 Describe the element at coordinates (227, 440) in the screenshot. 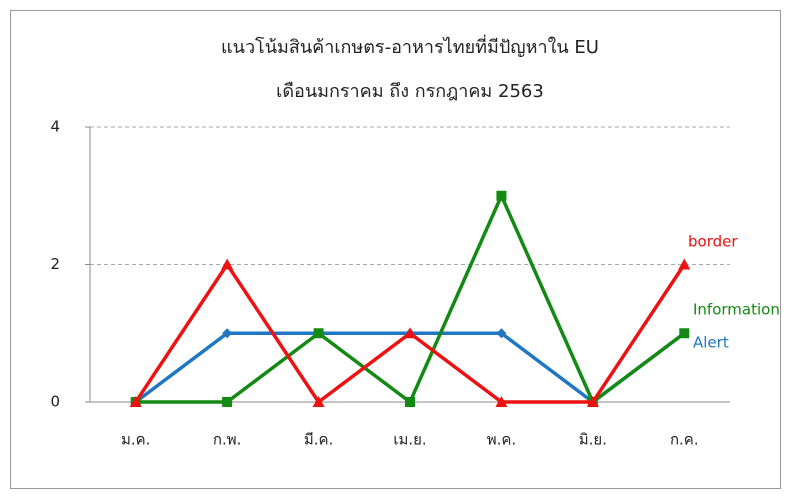

I see `x-tick-label: ก.พ.` at that location.